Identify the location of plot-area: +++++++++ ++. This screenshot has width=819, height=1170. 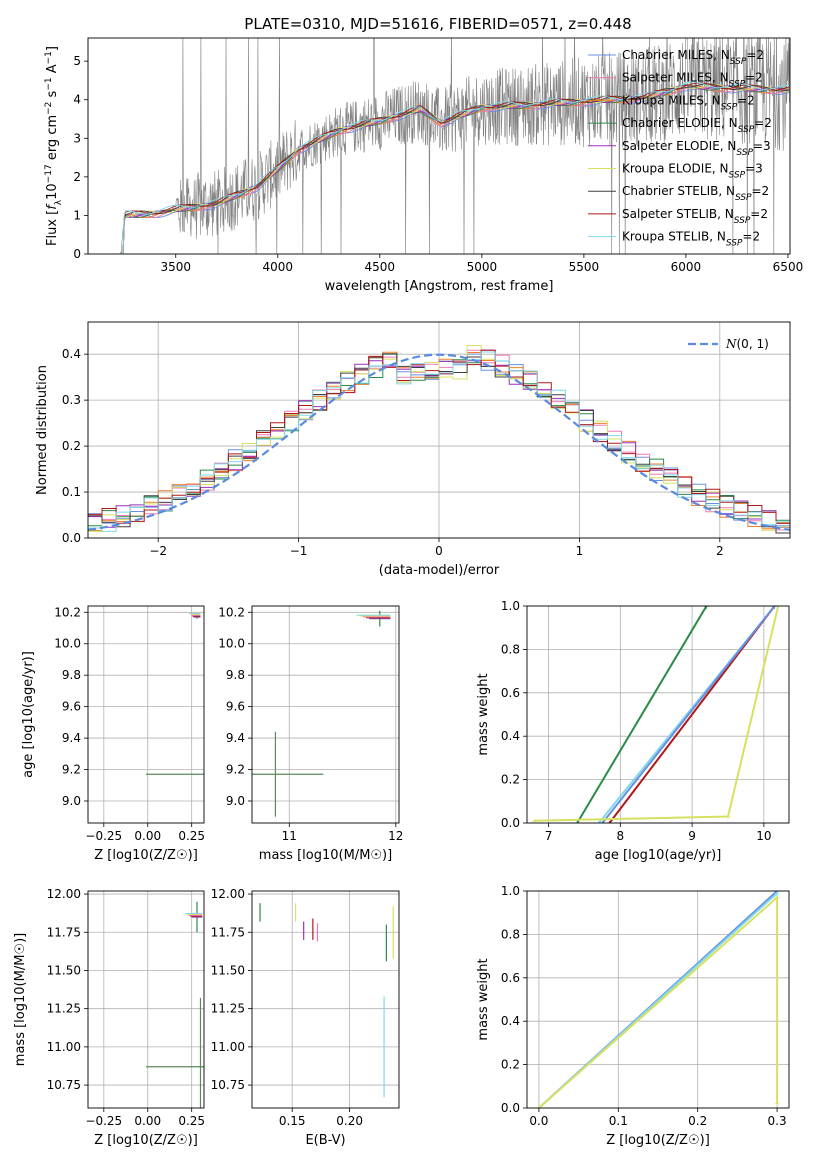
(656, 715).